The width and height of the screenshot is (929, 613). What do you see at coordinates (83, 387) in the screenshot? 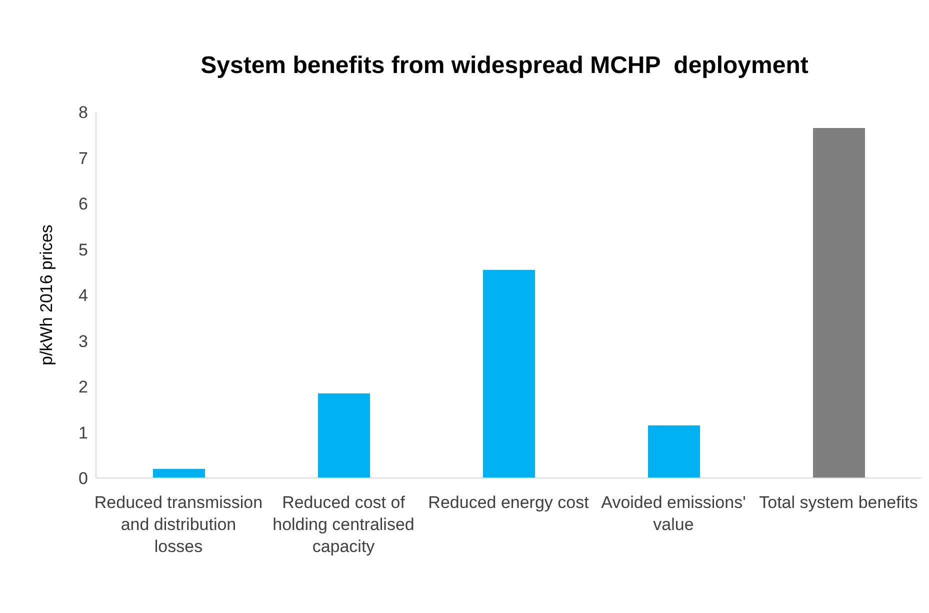
I see `y-tick-label: 2` at bounding box center [83, 387].